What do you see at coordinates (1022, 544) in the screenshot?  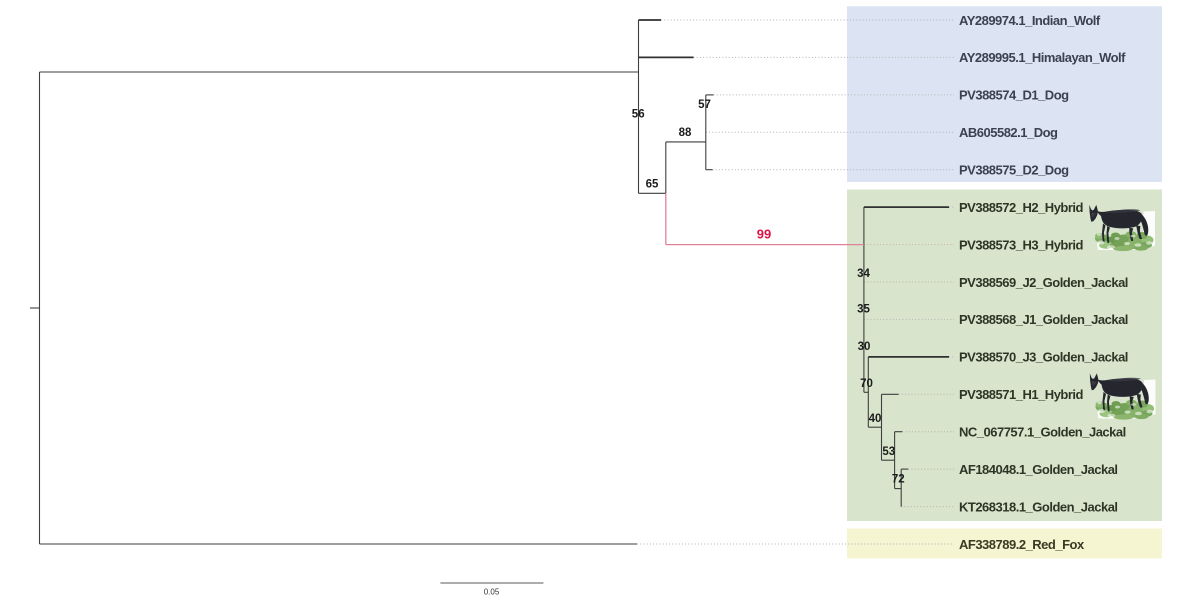 I see `svg-text: AF338789.2_Red_Fox` at bounding box center [1022, 544].